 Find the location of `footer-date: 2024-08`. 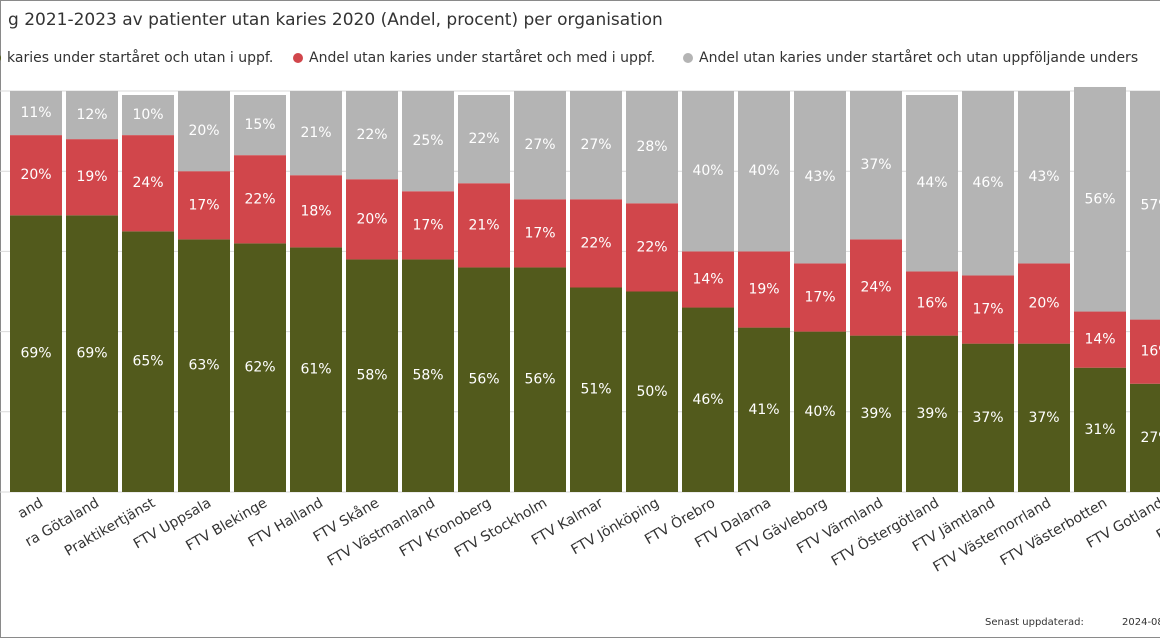

footer-date: 2024-08 is located at coordinates (1141, 622).